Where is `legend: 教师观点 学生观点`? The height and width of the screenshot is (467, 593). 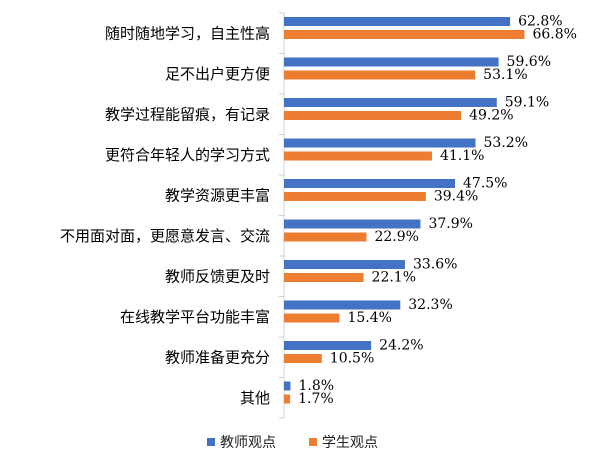
legend: 教师观点 学生观点 is located at coordinates (292, 443).